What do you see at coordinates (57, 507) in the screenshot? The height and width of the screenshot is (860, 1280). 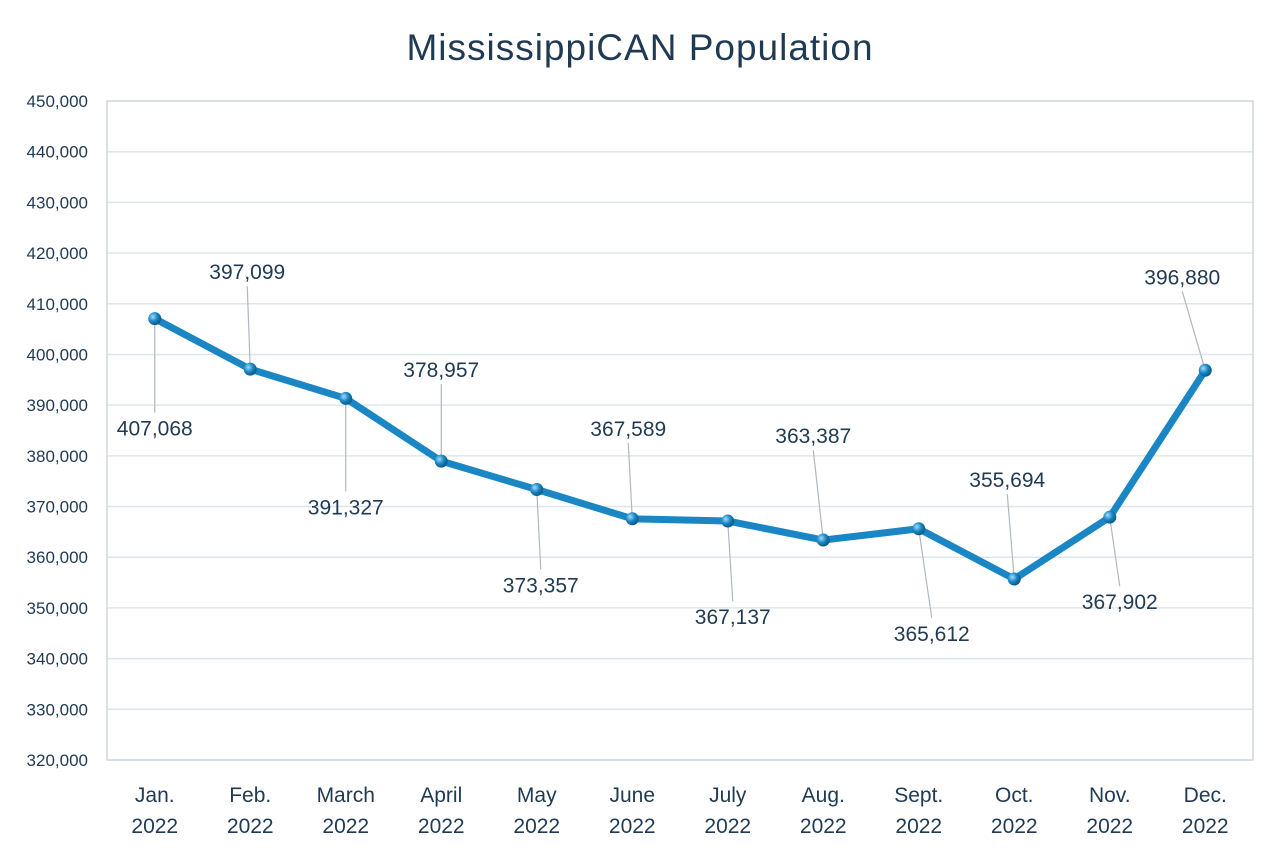 I see `y-tick-label: 370,000` at bounding box center [57, 507].